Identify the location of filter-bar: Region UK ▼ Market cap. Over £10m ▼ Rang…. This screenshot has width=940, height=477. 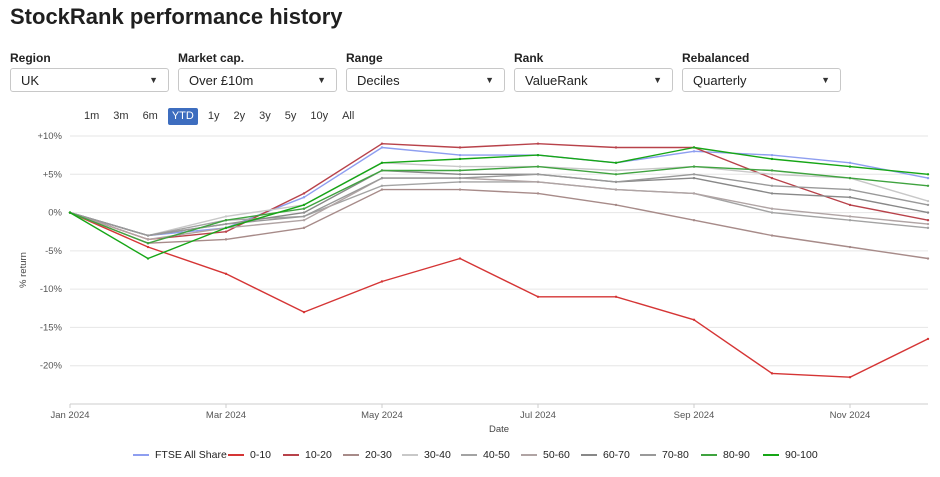
(470, 72).